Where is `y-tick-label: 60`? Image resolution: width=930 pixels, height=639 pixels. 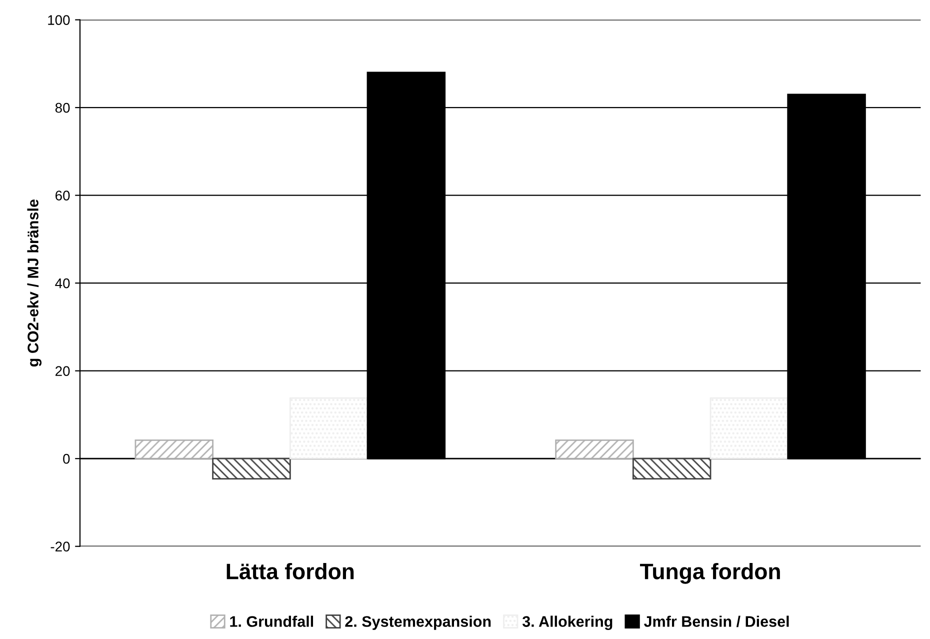 y-tick-label: 60 is located at coordinates (63, 195).